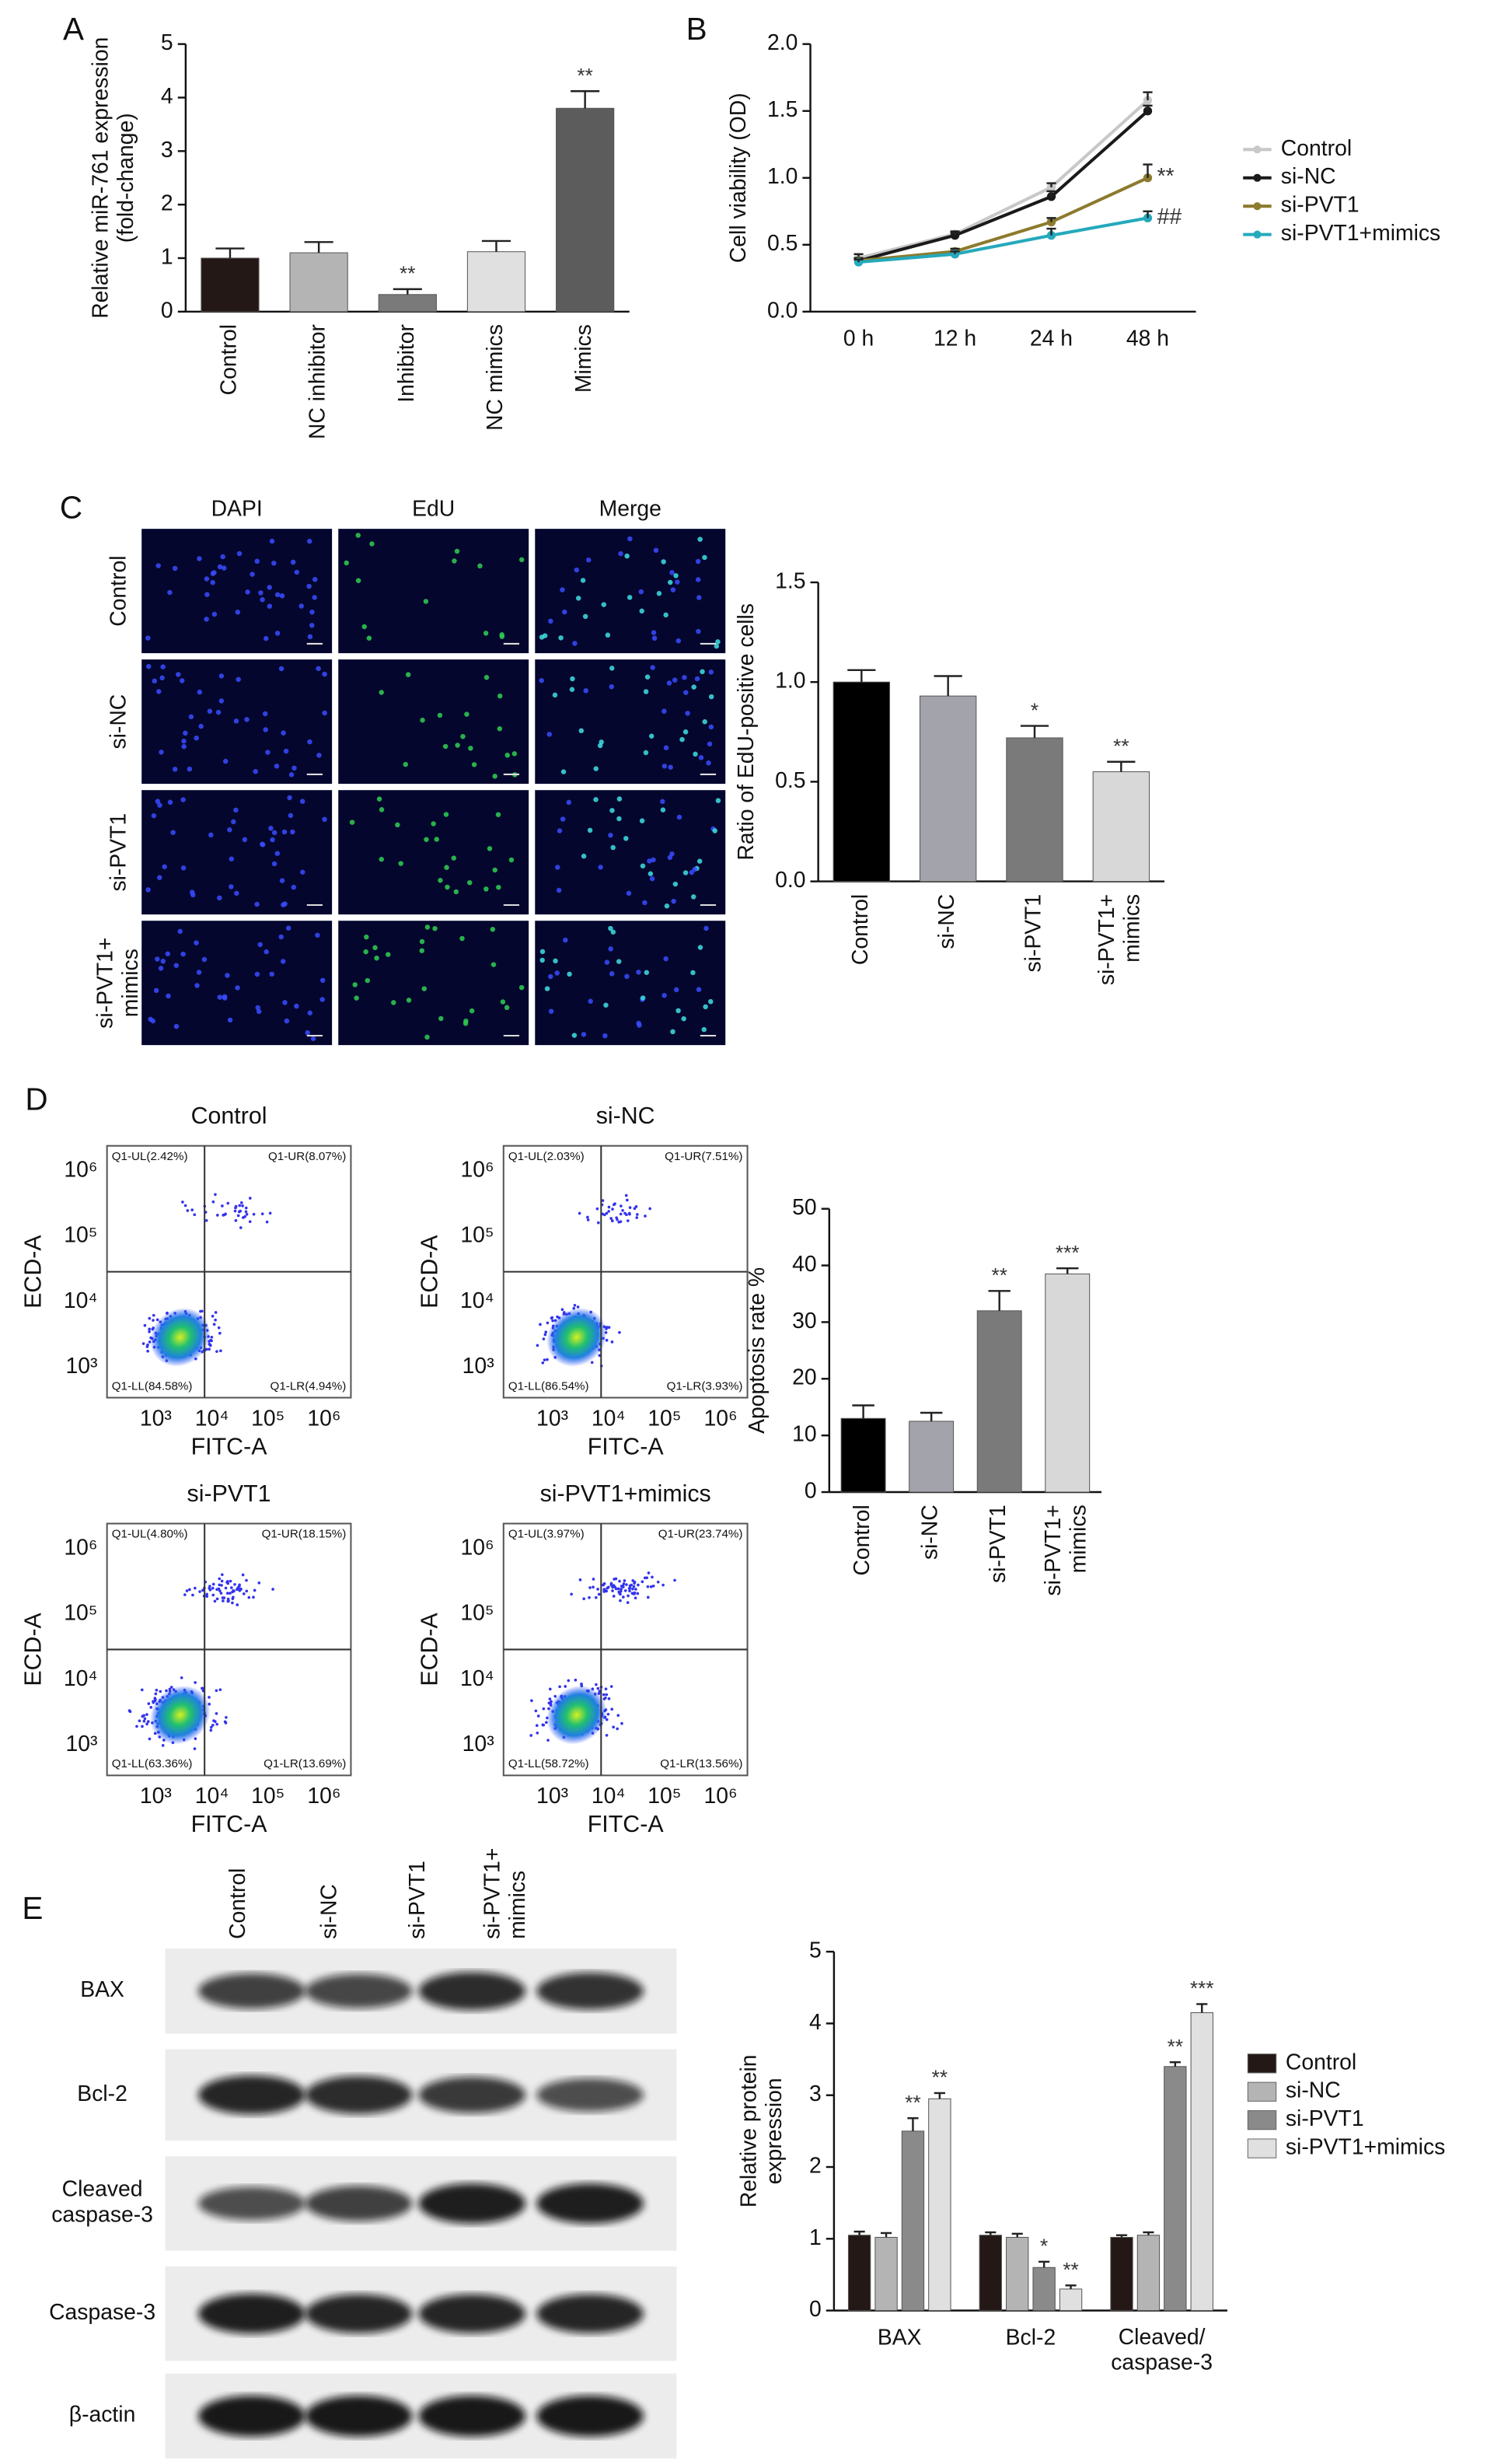 The height and width of the screenshot is (2464, 1487). Describe the element at coordinates (625, 1494) in the screenshot. I see `plot-title: si-PVT1+mimics` at that location.